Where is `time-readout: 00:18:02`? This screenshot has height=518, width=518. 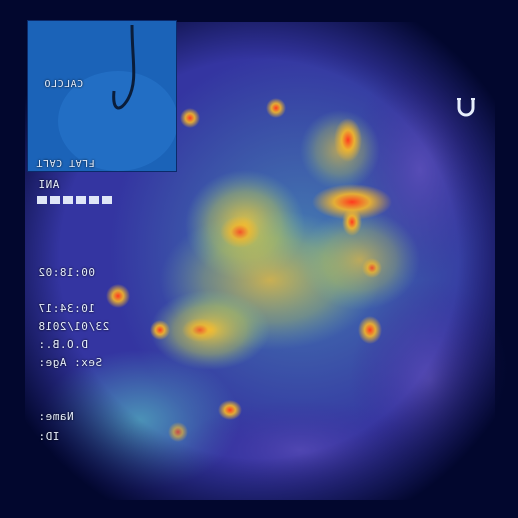 time-readout: 00:18:02 is located at coordinates (66, 272).